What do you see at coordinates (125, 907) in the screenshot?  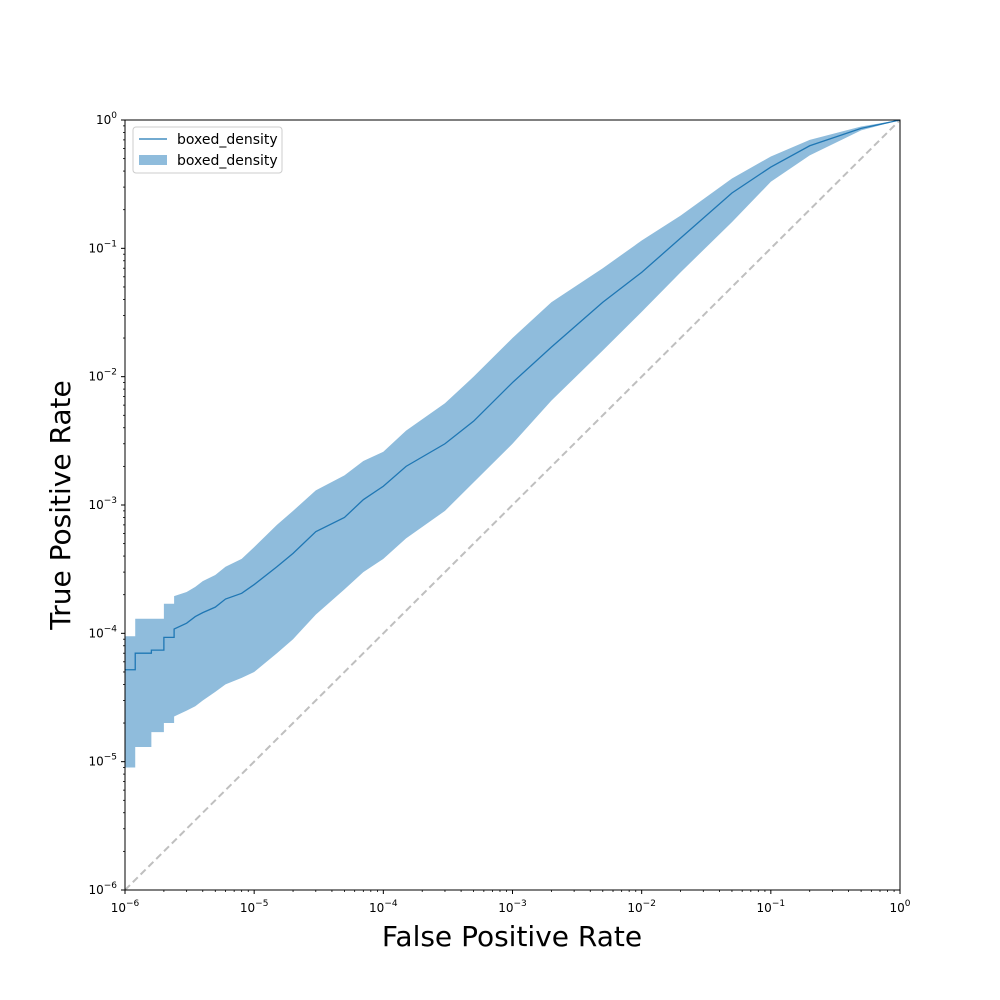 I see `x-tick-label: 10⁻⁶` at bounding box center [125, 907].